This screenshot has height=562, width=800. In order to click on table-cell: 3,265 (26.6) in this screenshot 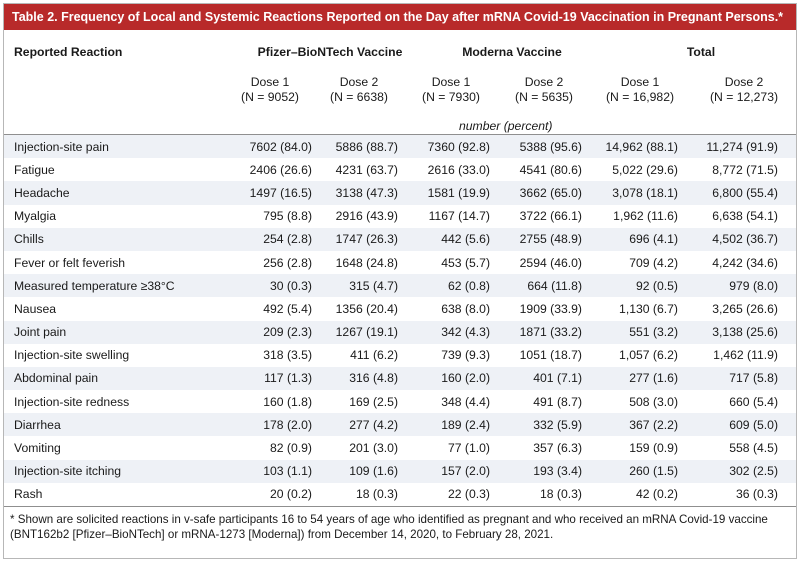, I will do `click(745, 308)`.